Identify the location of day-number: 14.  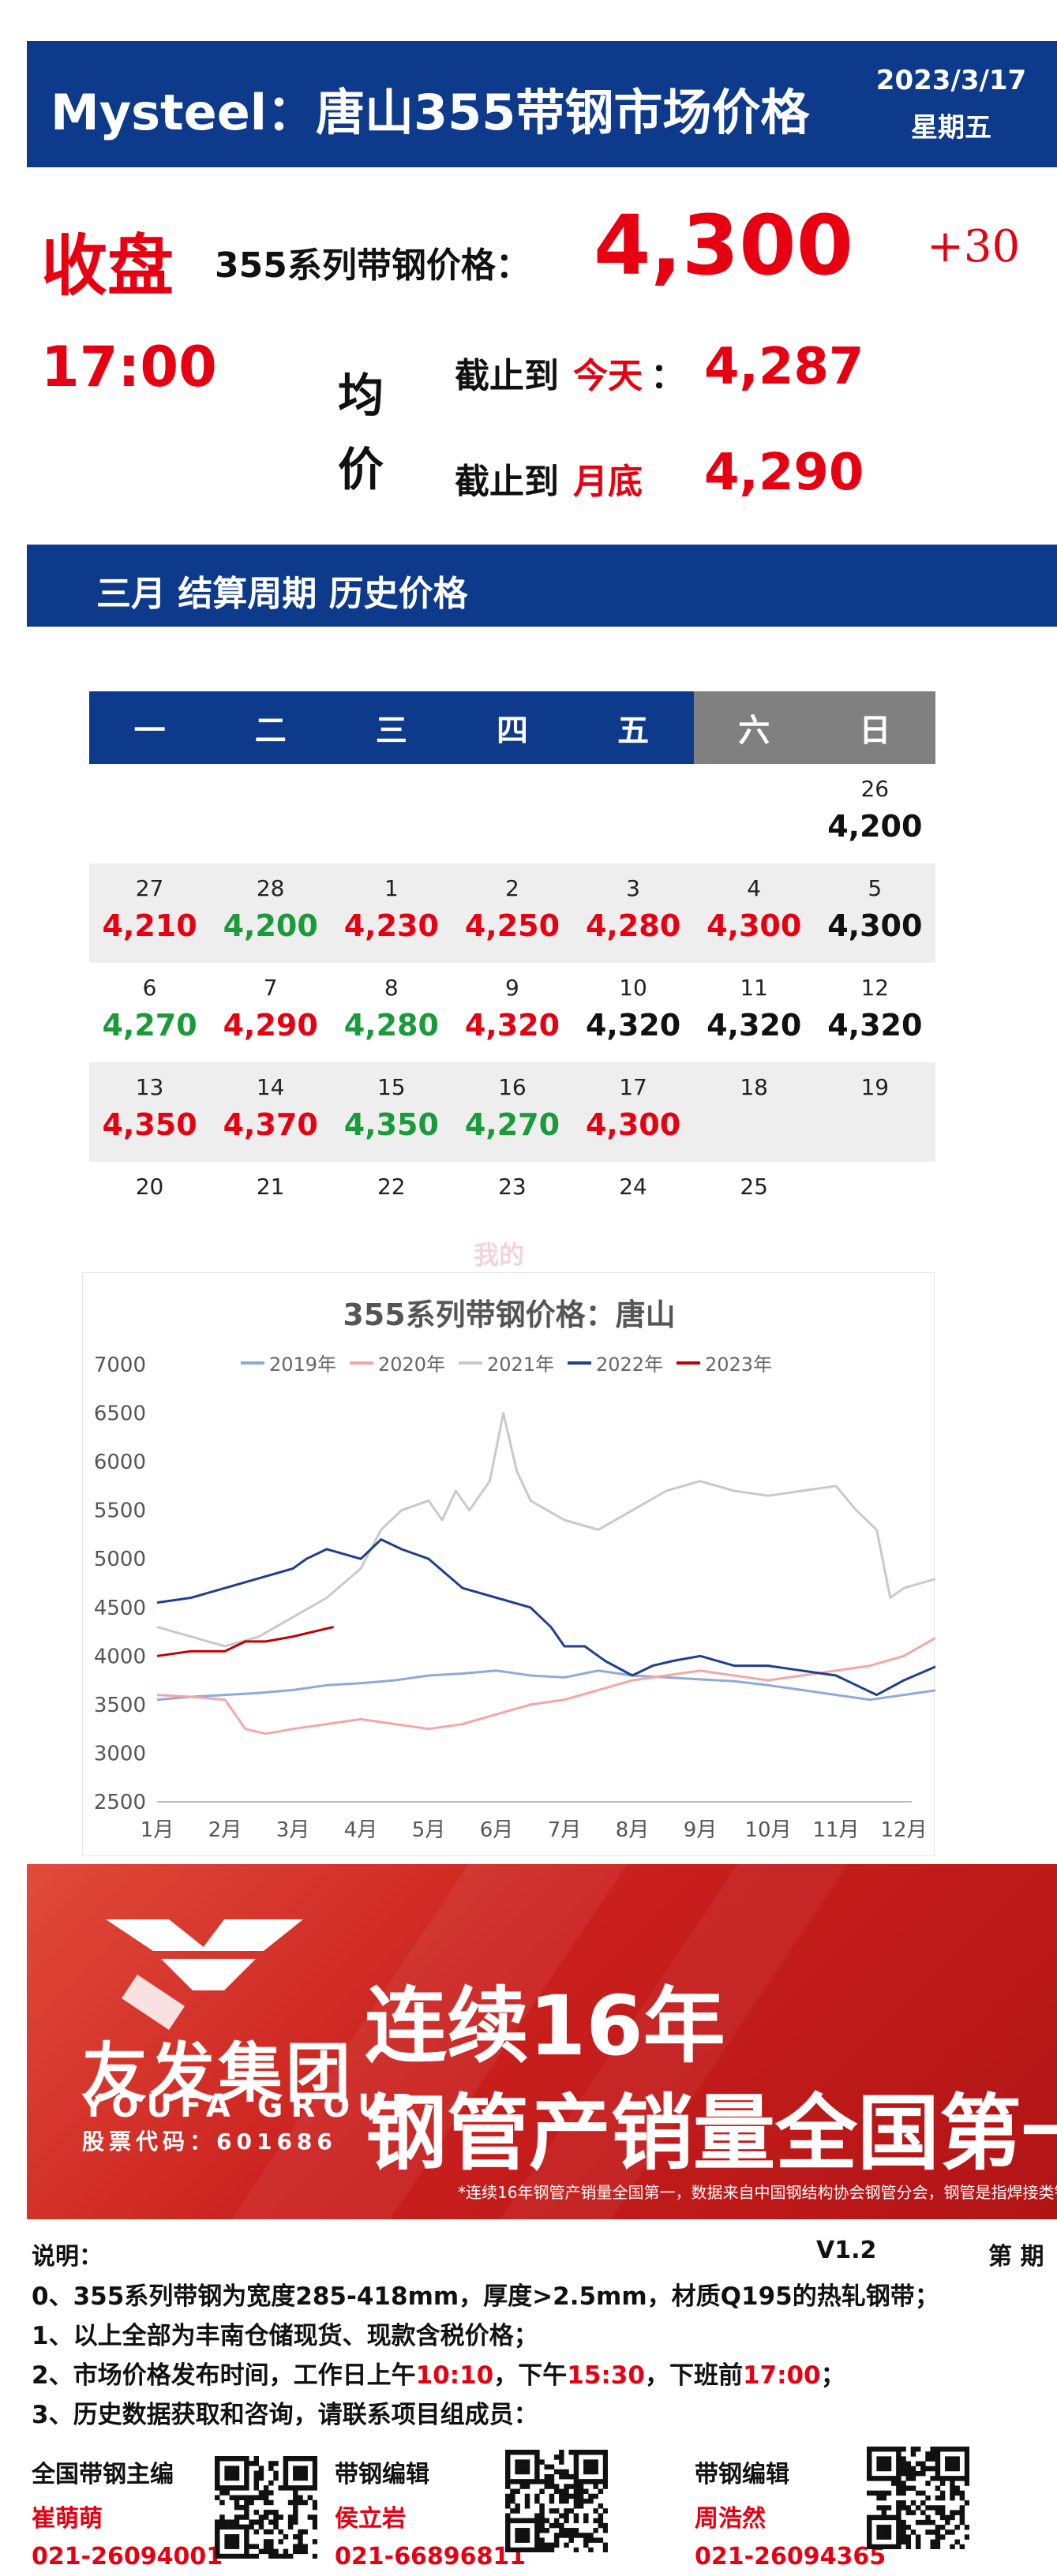
(270, 1087).